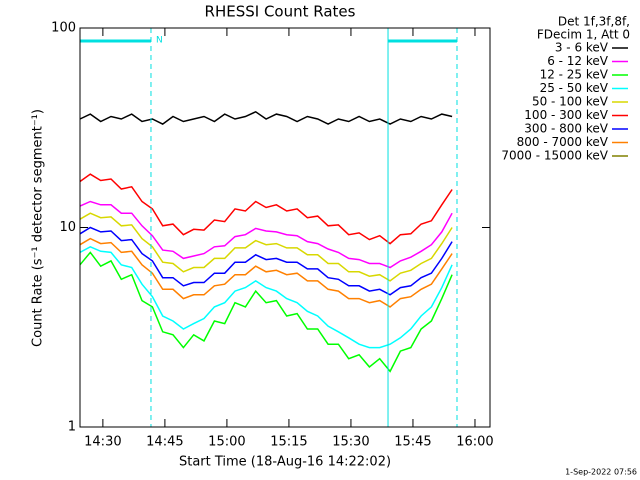 Image resolution: width=640 pixels, height=480 pixels. I want to click on legend-label: 7000 - 15000 keV, so click(554, 156).